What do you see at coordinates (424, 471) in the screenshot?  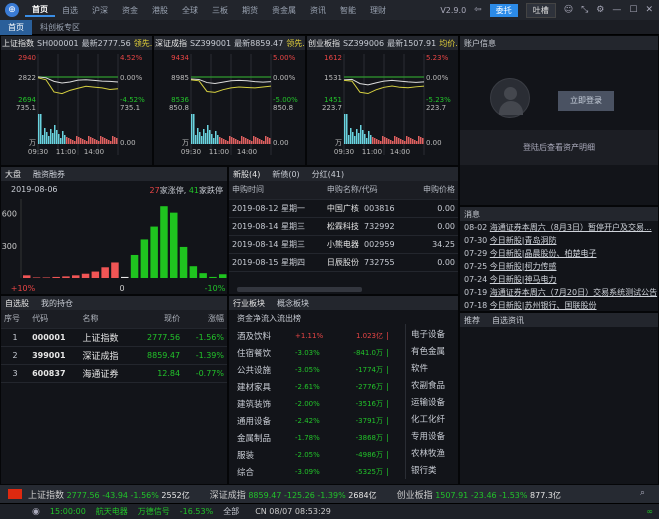 I see `sector-item: 银行类` at bounding box center [424, 471].